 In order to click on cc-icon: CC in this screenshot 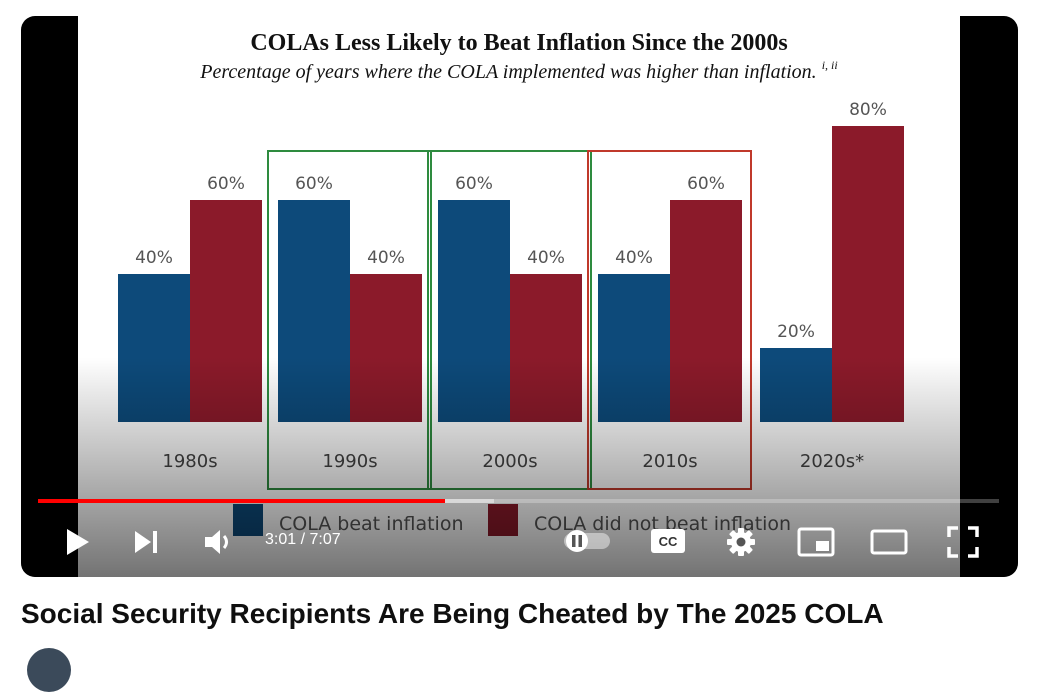, I will do `click(668, 541)`.